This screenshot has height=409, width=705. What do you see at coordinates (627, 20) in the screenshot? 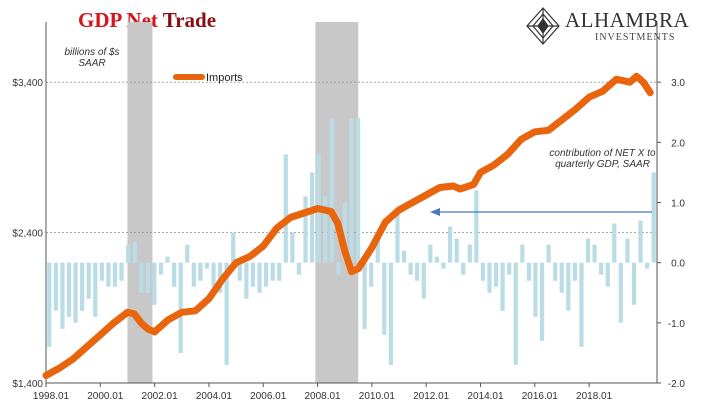
I see `logo-wordmark: ALHAMBRA` at bounding box center [627, 20].